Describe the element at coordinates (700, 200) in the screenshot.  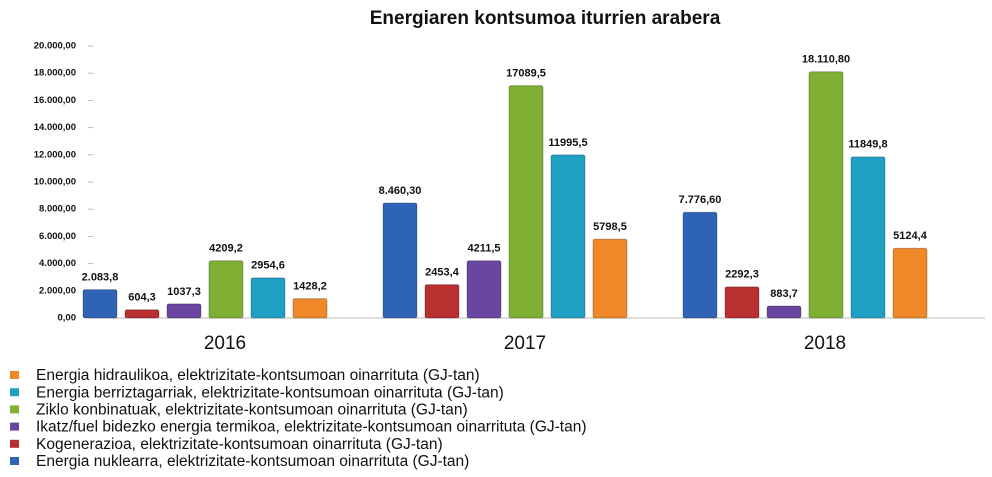
I see `value-label: 7.776,60` at that location.